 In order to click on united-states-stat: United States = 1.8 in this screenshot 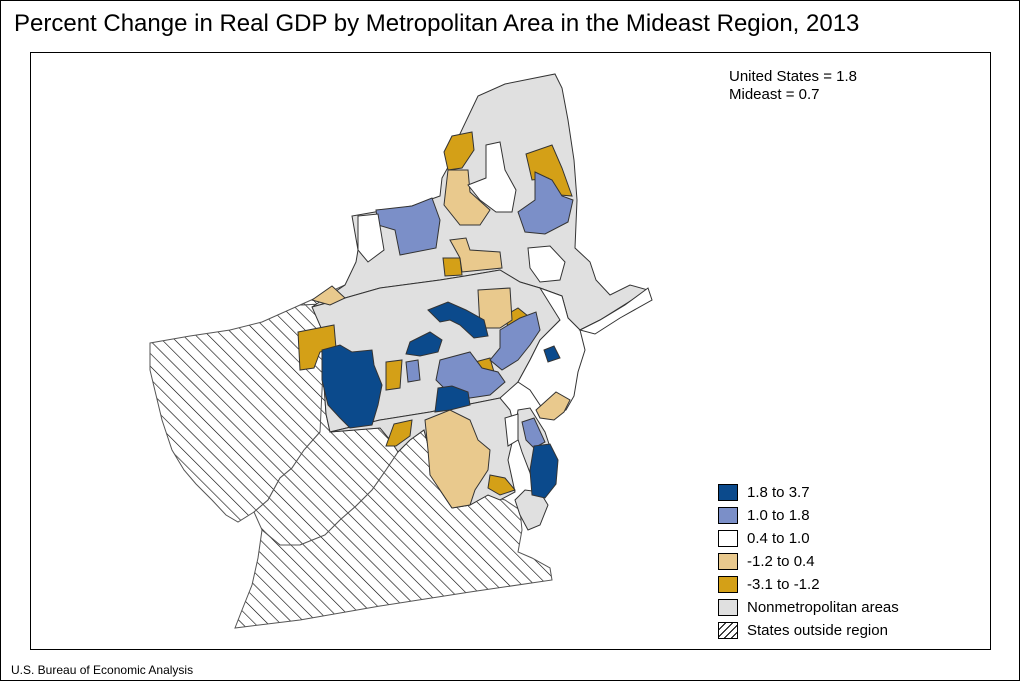, I will do `click(793, 76)`.